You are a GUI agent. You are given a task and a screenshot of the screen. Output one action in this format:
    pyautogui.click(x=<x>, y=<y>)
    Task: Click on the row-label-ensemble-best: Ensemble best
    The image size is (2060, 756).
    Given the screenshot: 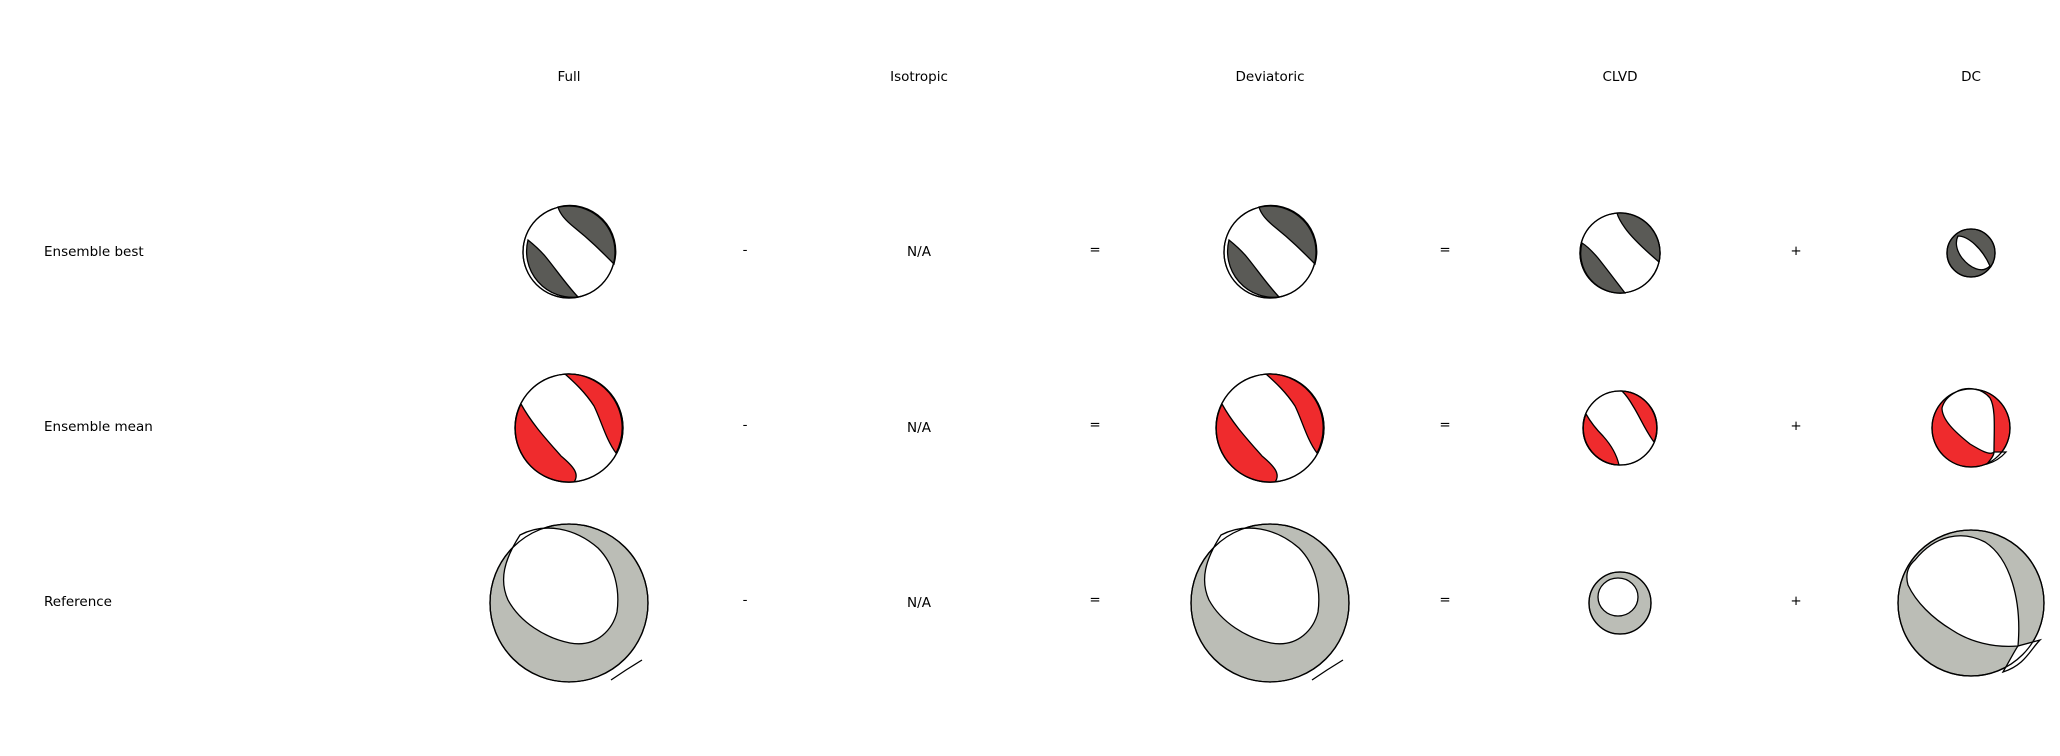 What is the action you would take?
    pyautogui.click(x=94, y=252)
    